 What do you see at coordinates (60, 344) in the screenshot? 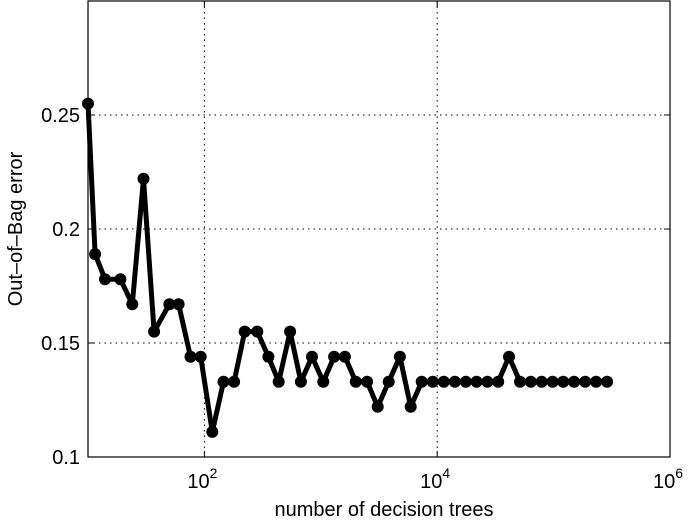
I see `y-tick-label: 0.15` at bounding box center [60, 344].